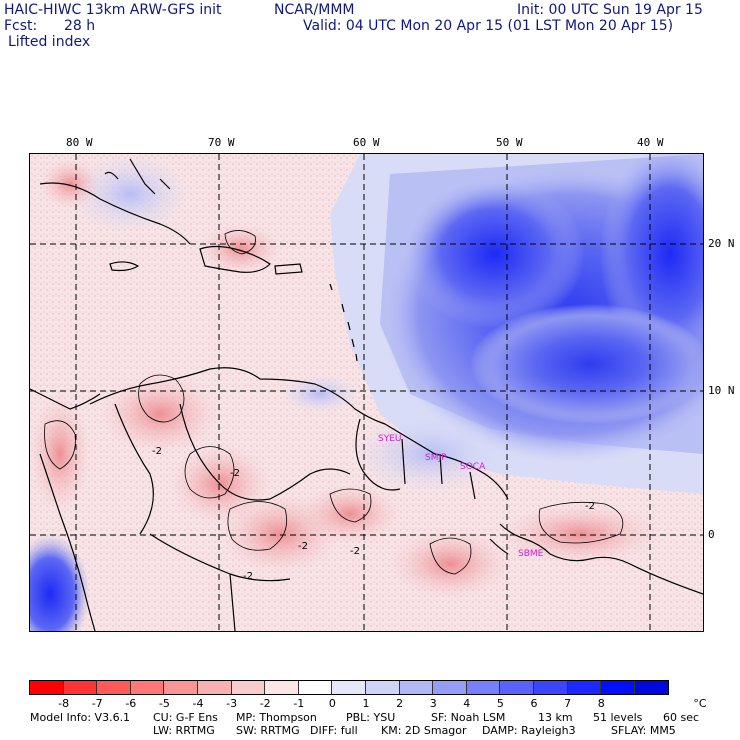 The height and width of the screenshot is (740, 740). What do you see at coordinates (568, 703) in the screenshot?
I see `colorbar-tick-label: 7` at bounding box center [568, 703].